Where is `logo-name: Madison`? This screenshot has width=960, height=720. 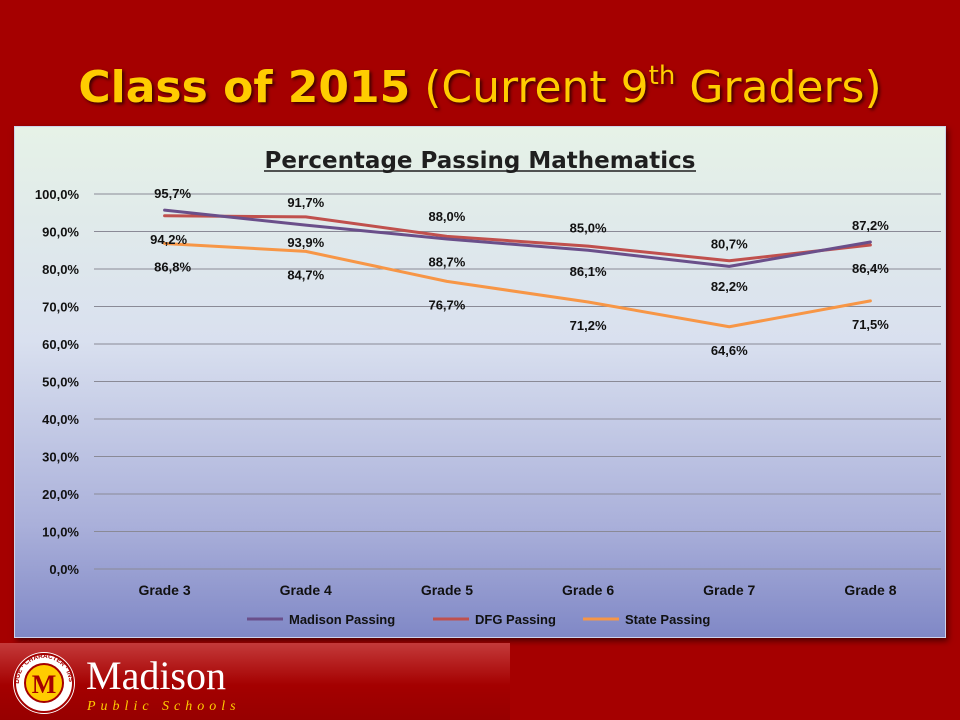 logo-name: Madison is located at coordinates (156, 675).